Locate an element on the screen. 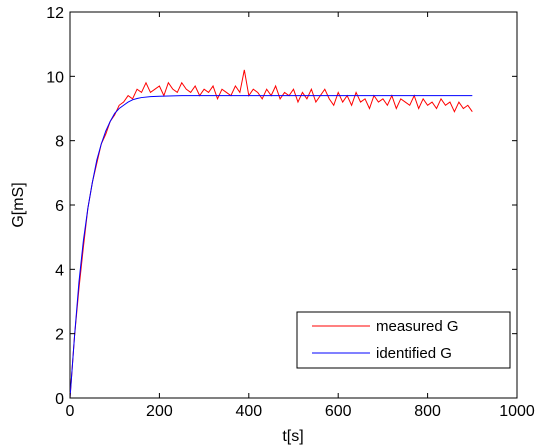 This screenshot has height=448, width=539. legend-label-identified: identified G is located at coordinates (414, 353).